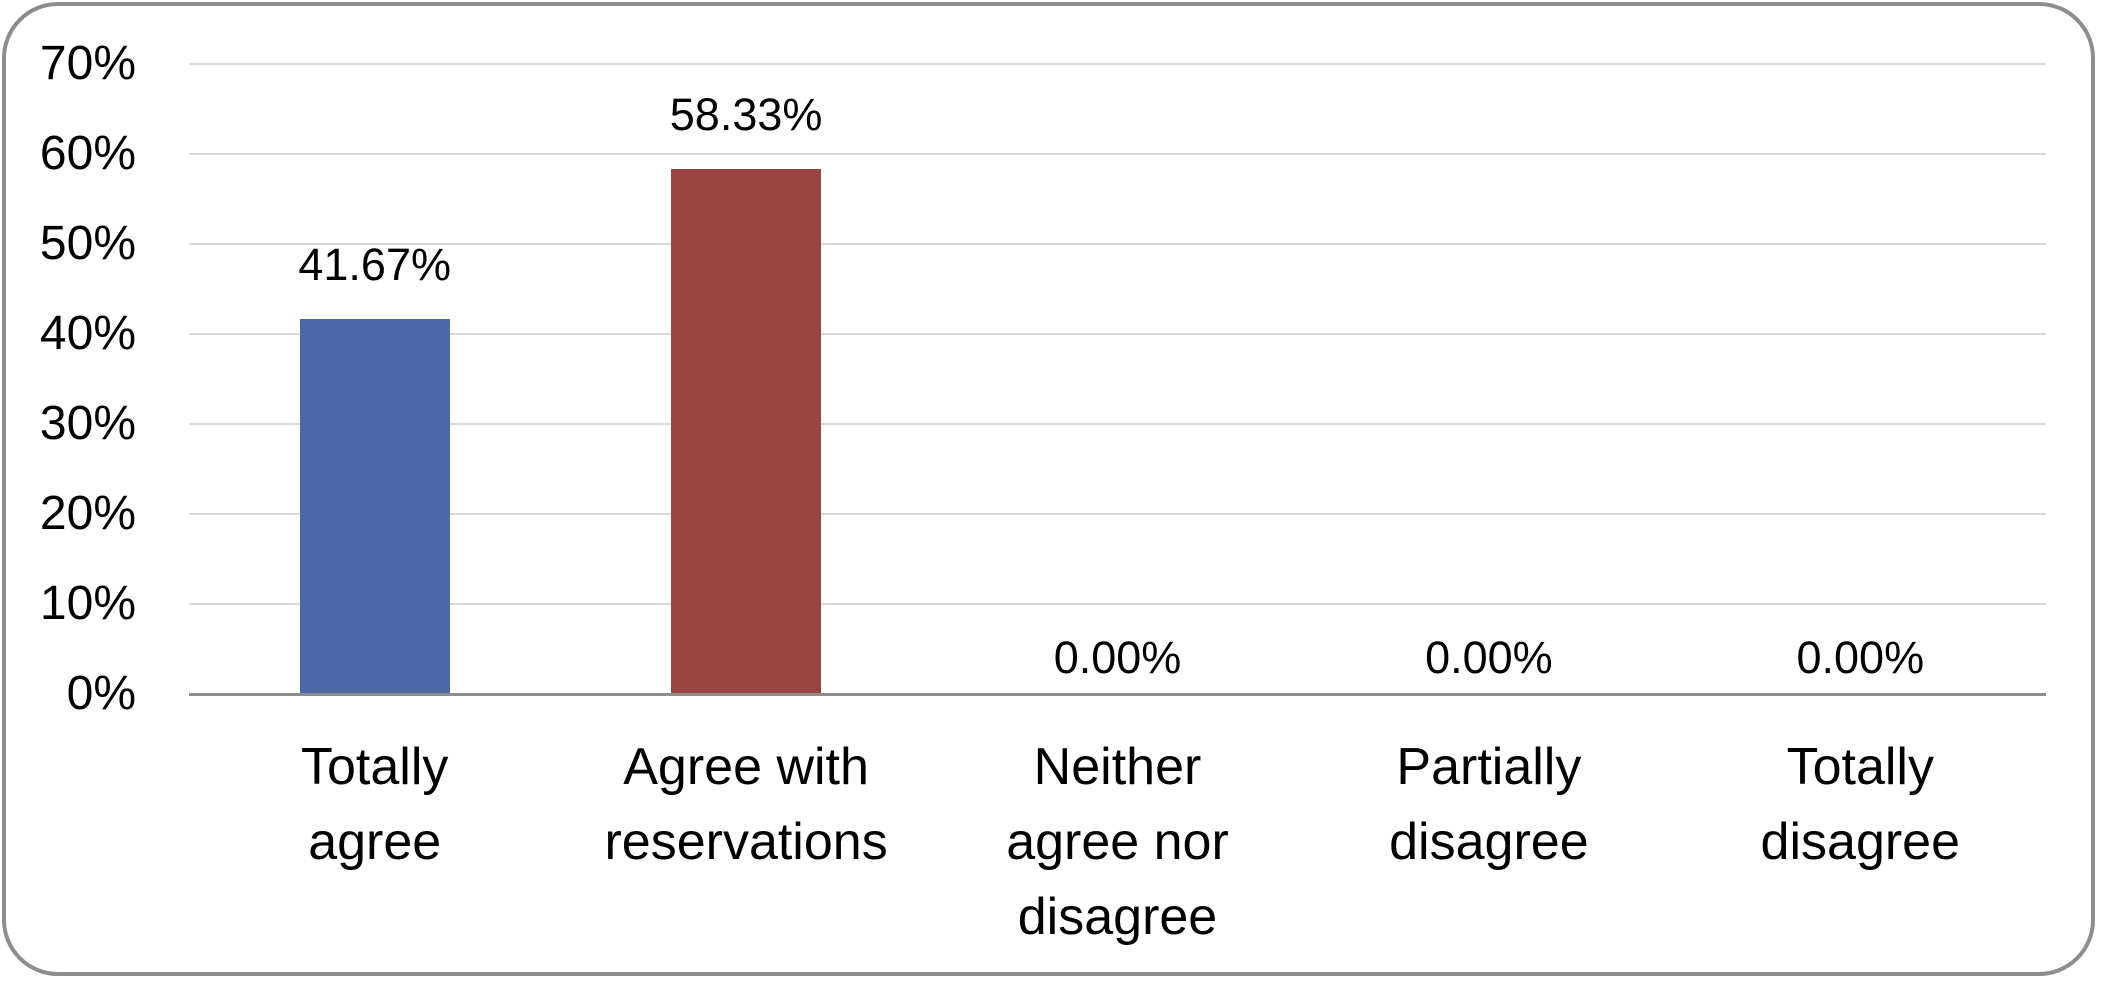 The width and height of the screenshot is (2101, 982). Describe the element at coordinates (87, 603) in the screenshot. I see `y-tick-label-10pct: 10%` at that location.